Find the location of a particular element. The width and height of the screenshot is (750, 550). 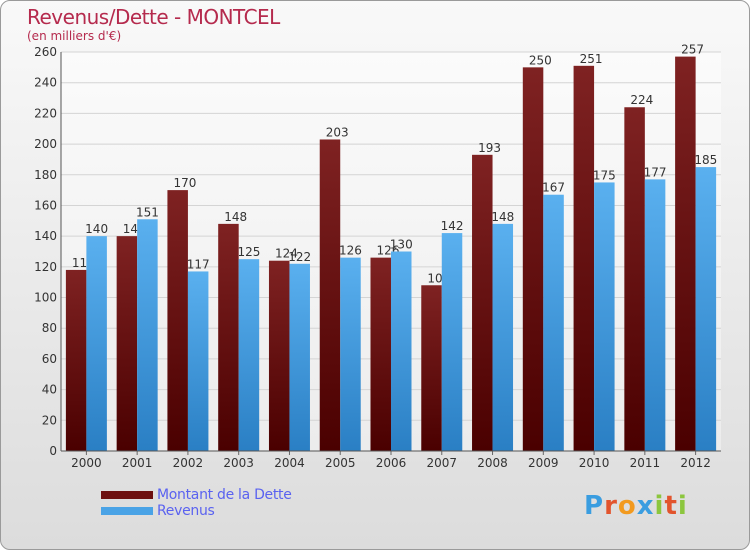

data-label-debt: 193 is located at coordinates (489, 148).